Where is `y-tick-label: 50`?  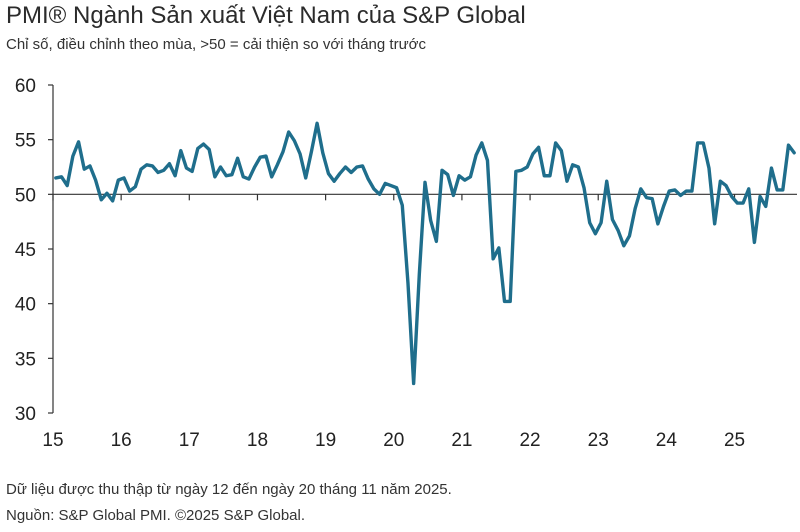 y-tick-label: 50 is located at coordinates (25, 195).